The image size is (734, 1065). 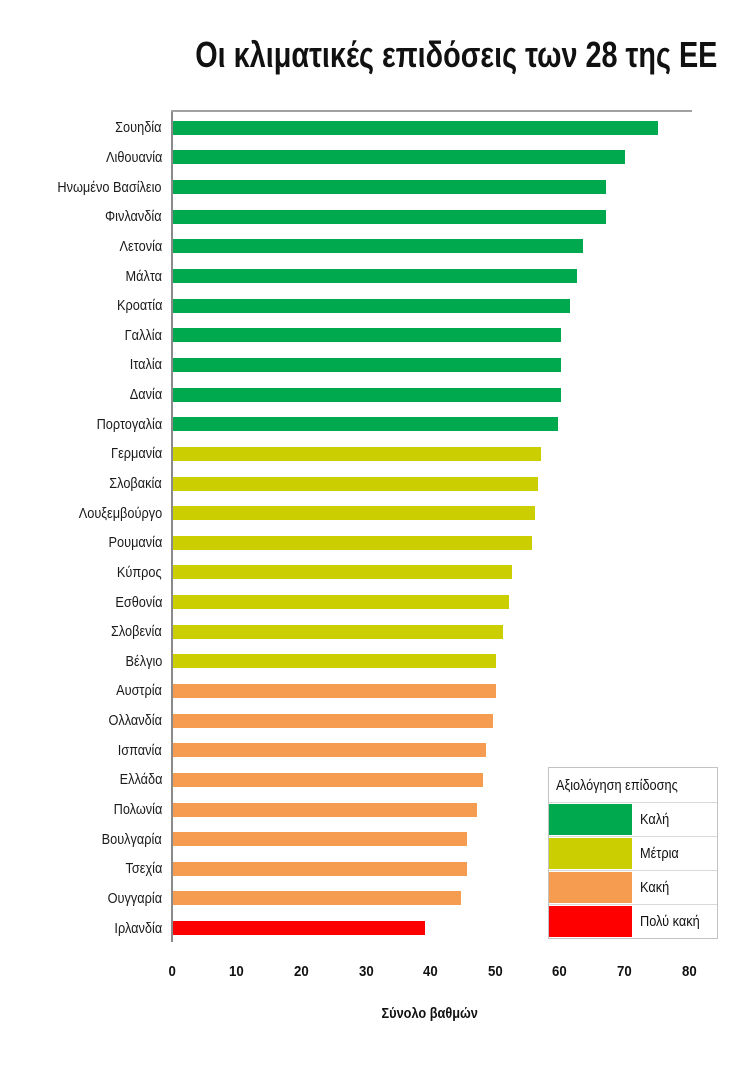 What do you see at coordinates (109, 187) in the screenshot?
I see `country-label-text: Ηνωμένο Βασίλειο` at bounding box center [109, 187].